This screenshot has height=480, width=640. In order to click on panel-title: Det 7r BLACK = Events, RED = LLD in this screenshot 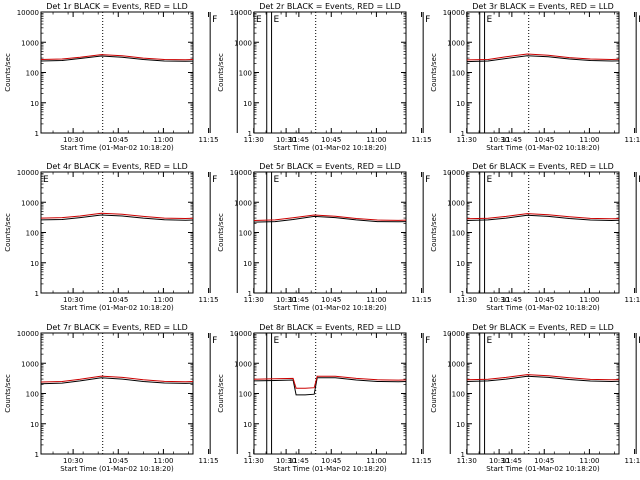, I will do `click(117, 327)`.